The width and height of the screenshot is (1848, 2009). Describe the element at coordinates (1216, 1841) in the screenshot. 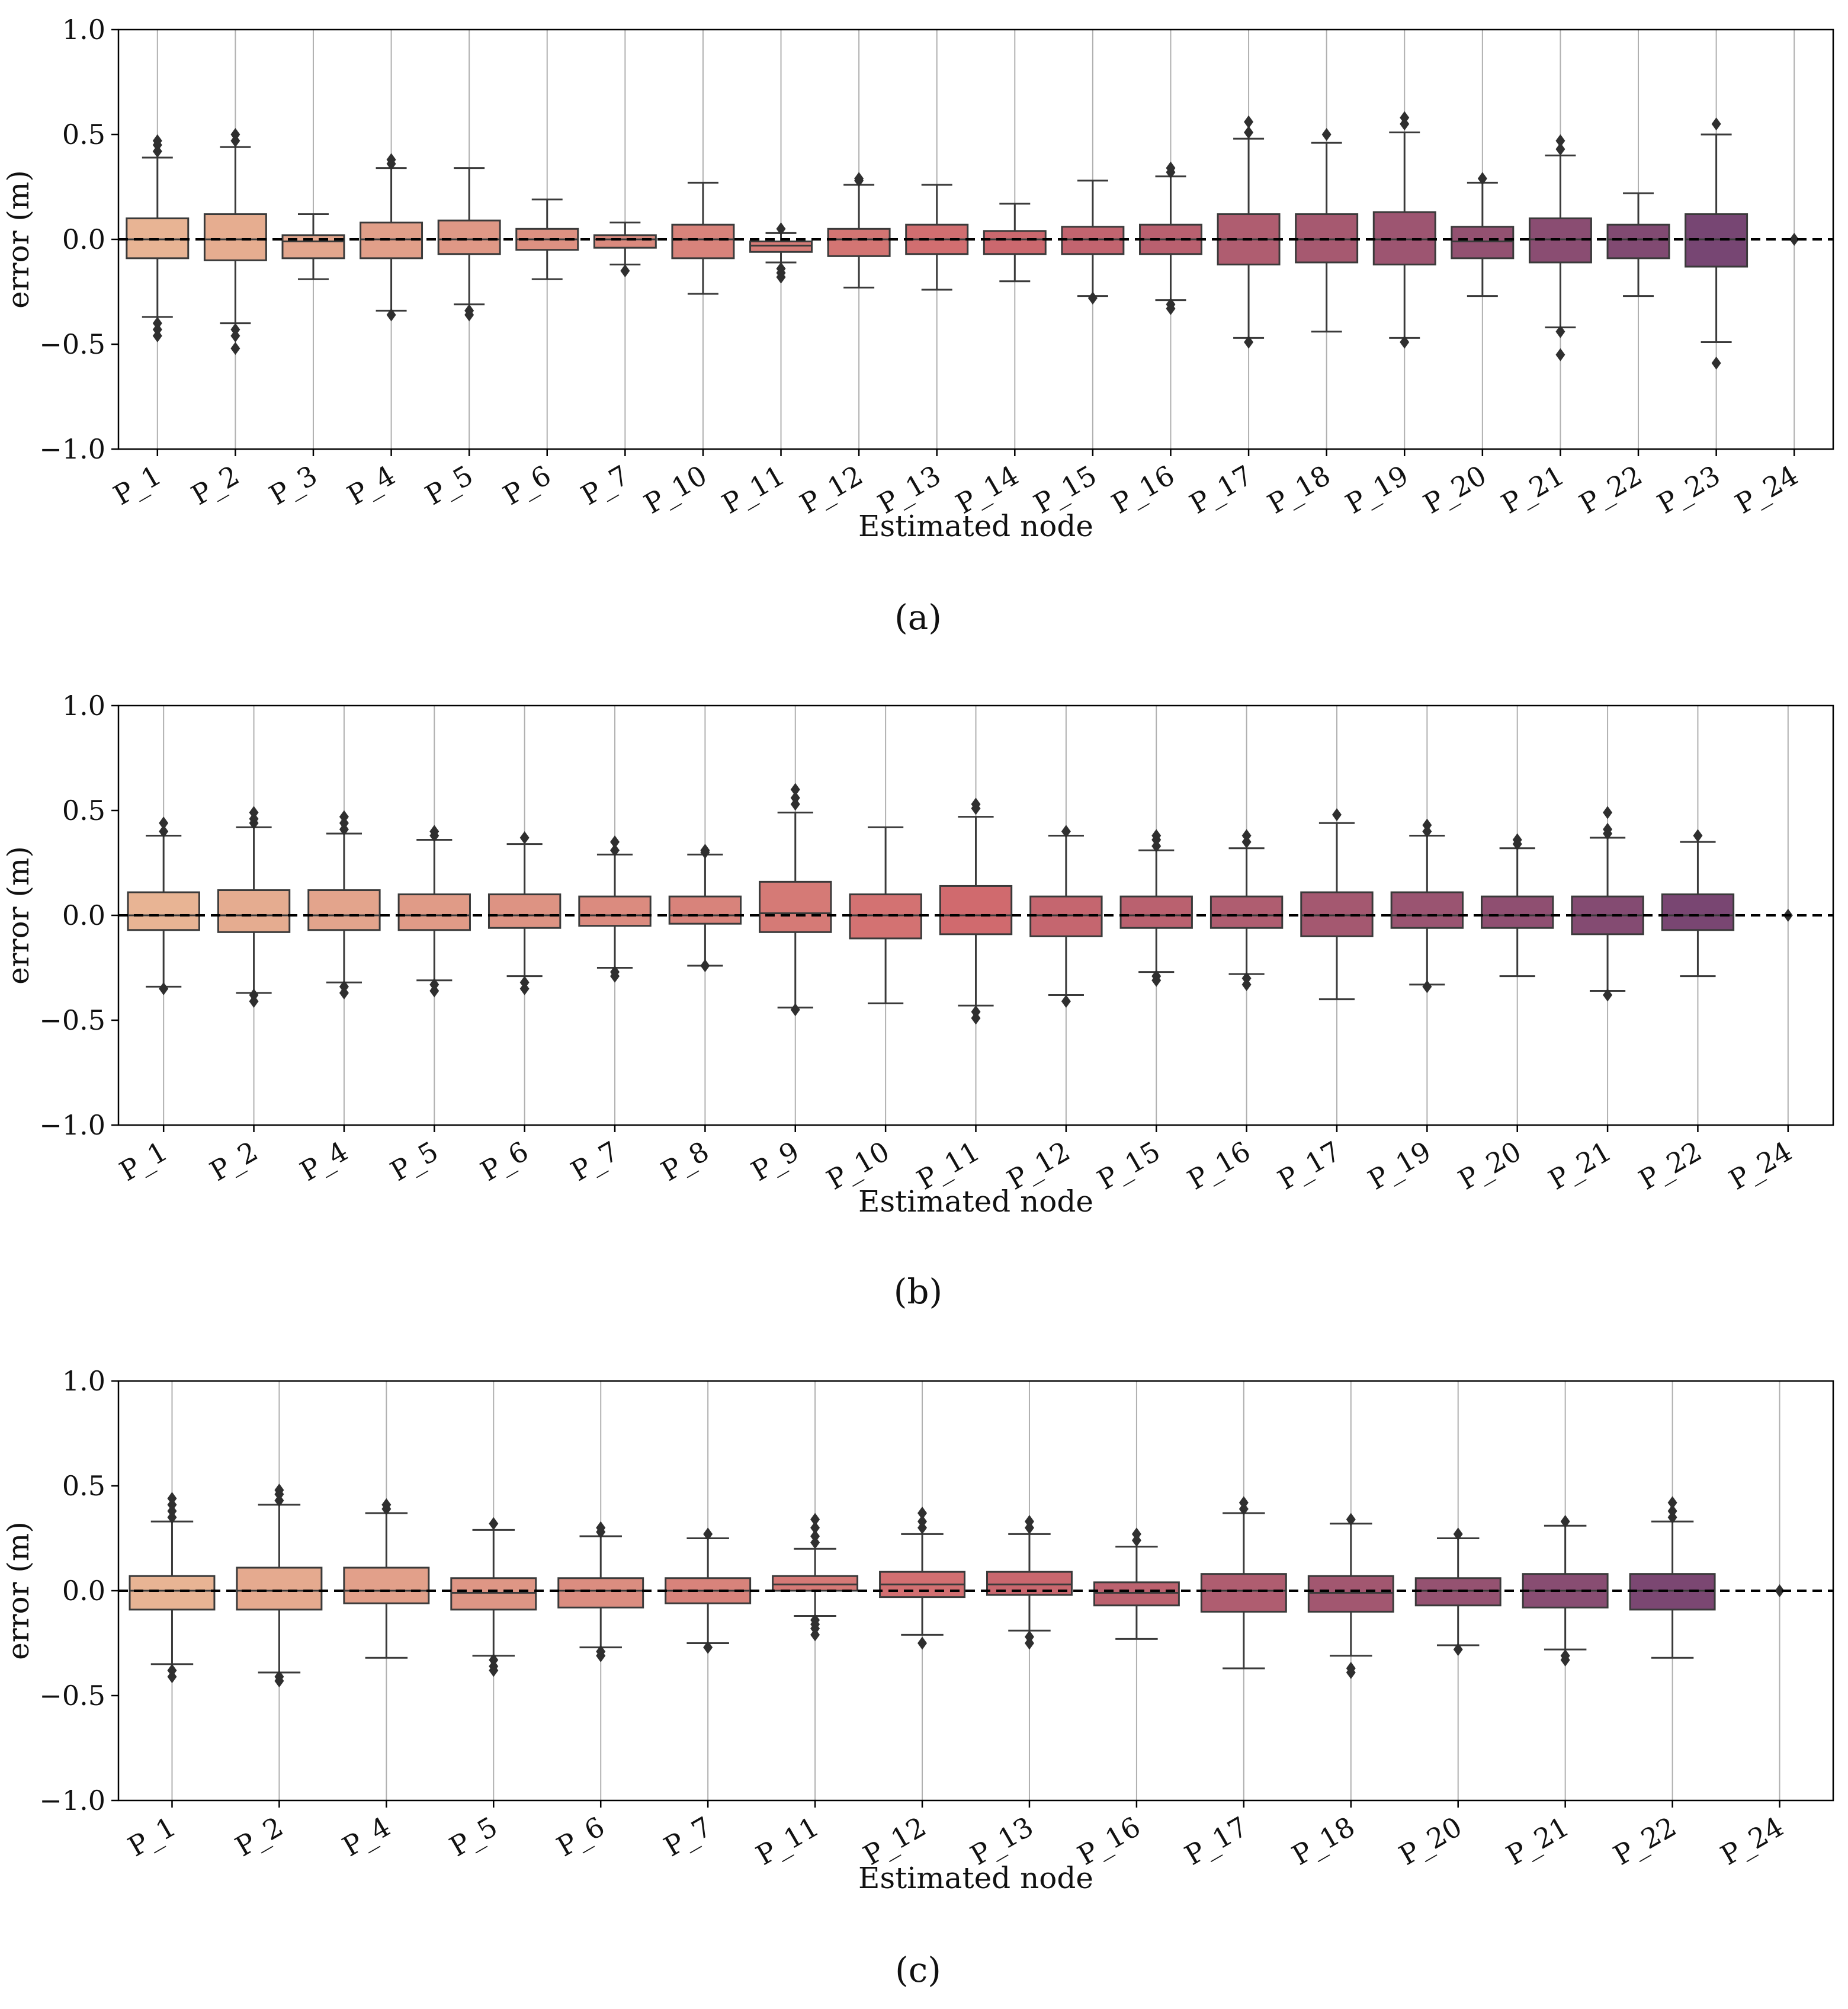

I see `x-tick-label: P_17` at that location.